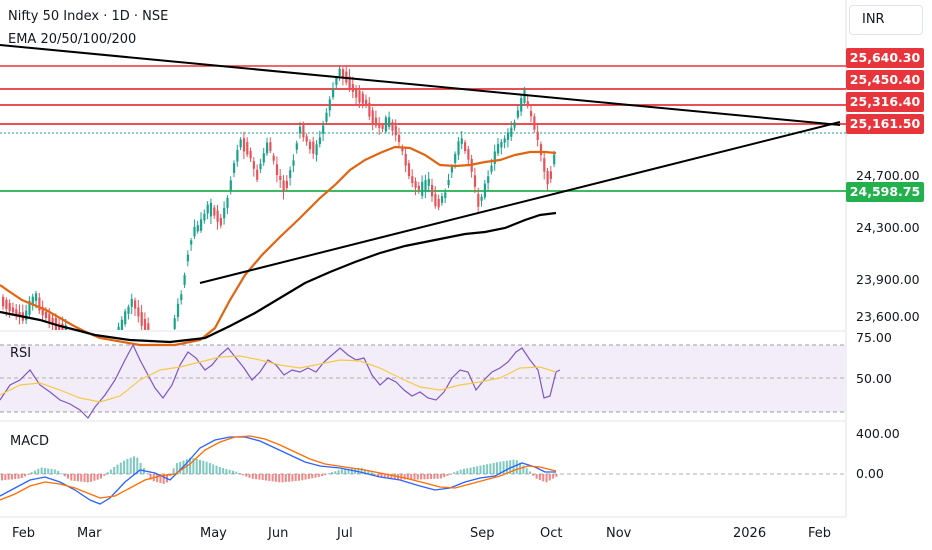 The width and height of the screenshot is (932, 550). Describe the element at coordinates (72, 39) in the screenshot. I see `indicator-legend: EMA 20/50/100/200` at that location.